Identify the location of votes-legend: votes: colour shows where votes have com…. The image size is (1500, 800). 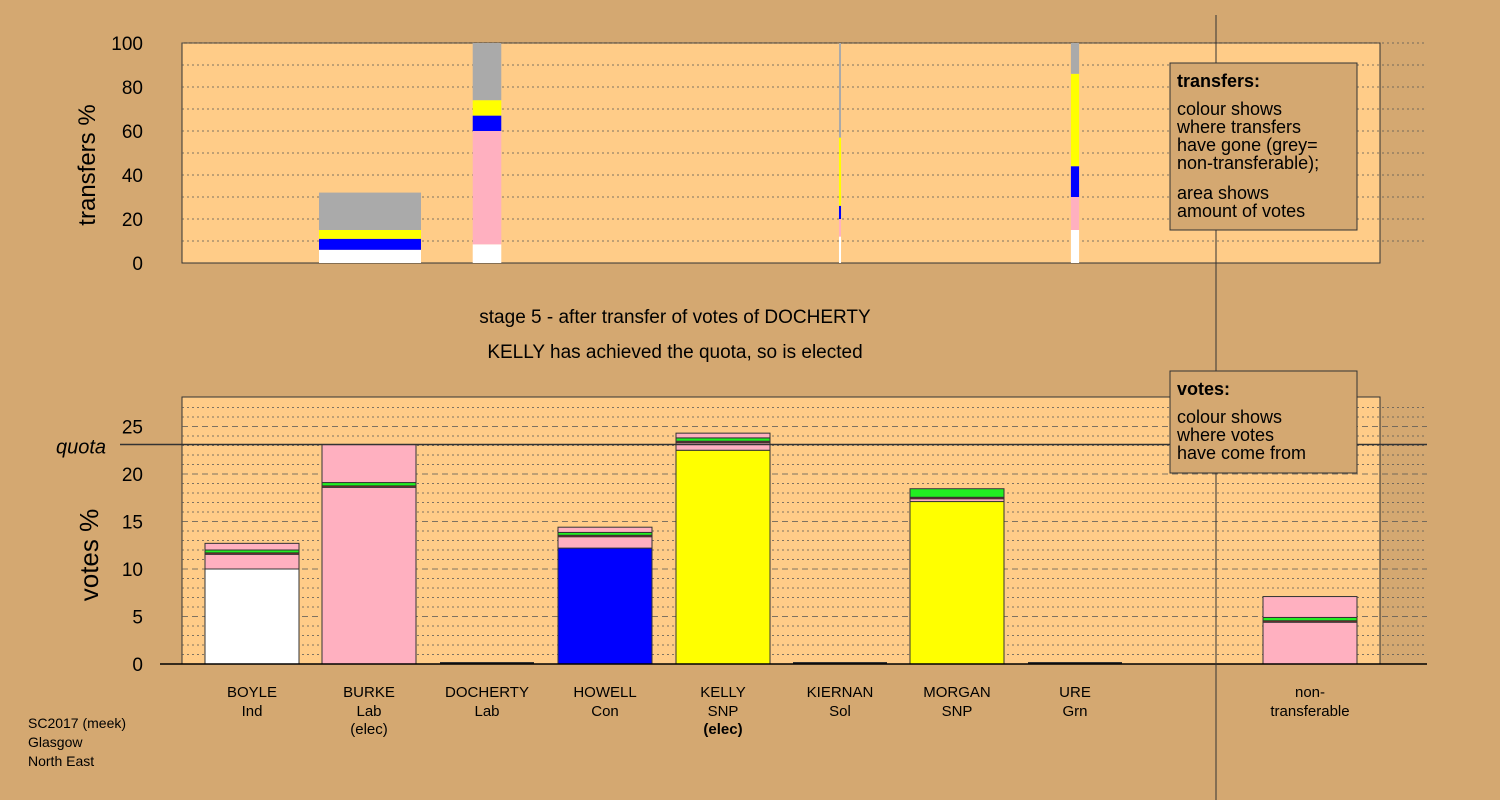
(1263, 422).